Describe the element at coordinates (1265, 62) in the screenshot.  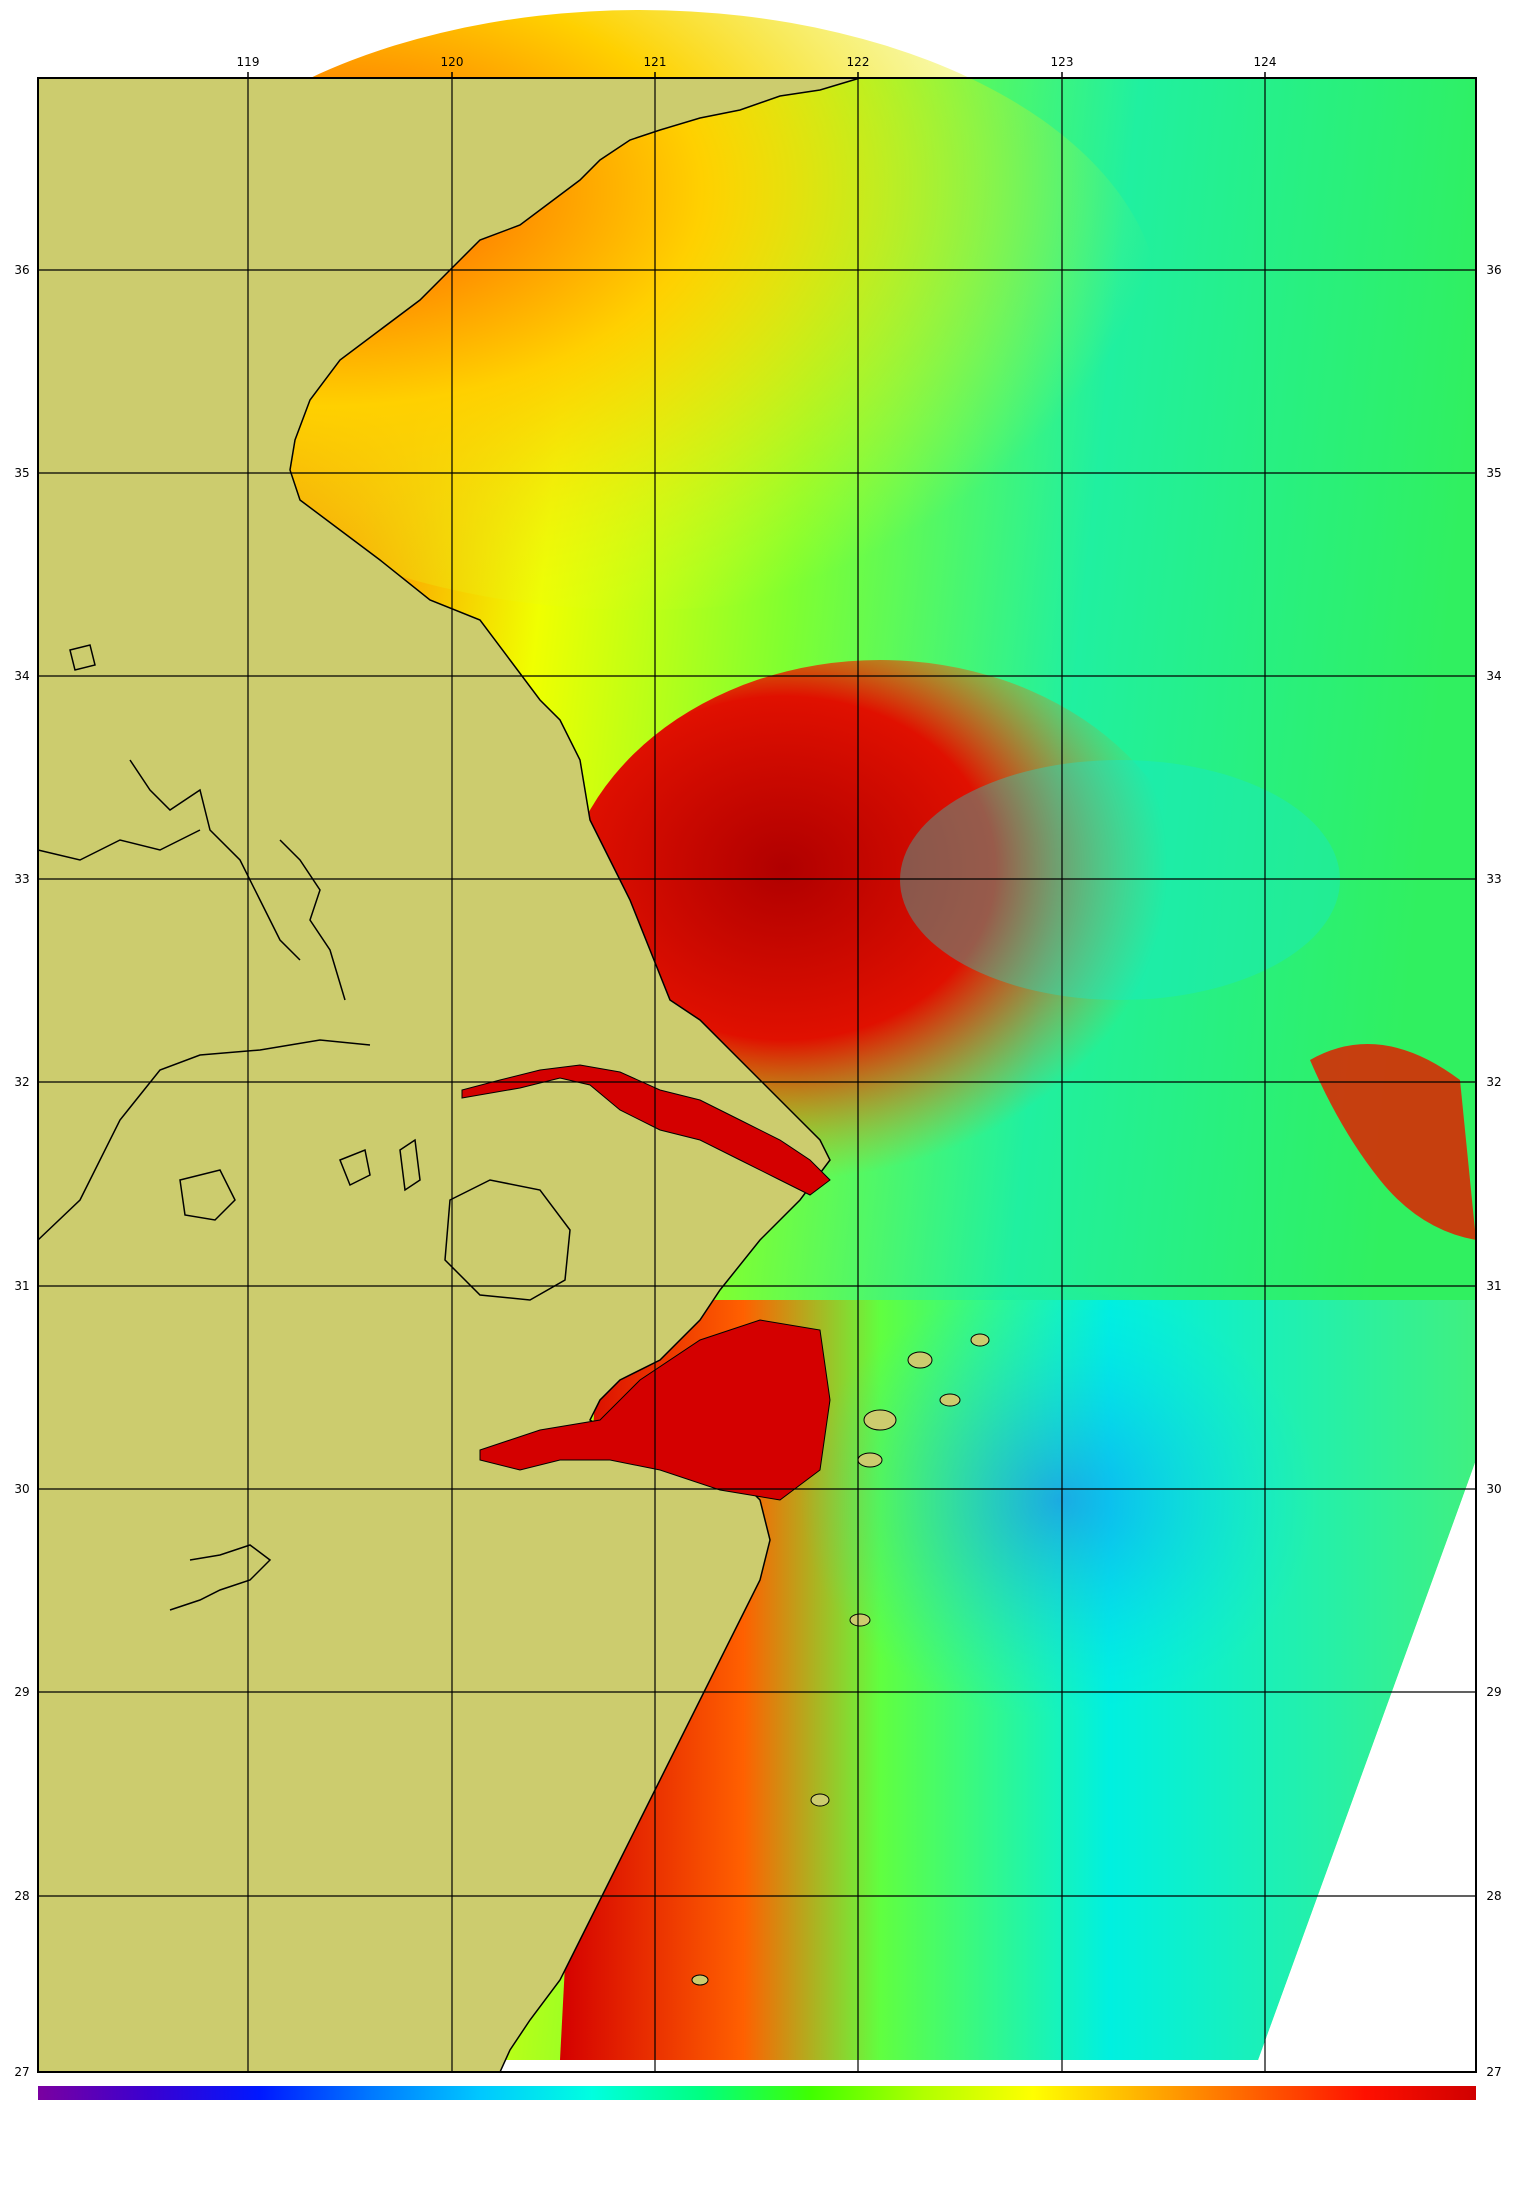
I see `longitude-label: 124` at that location.